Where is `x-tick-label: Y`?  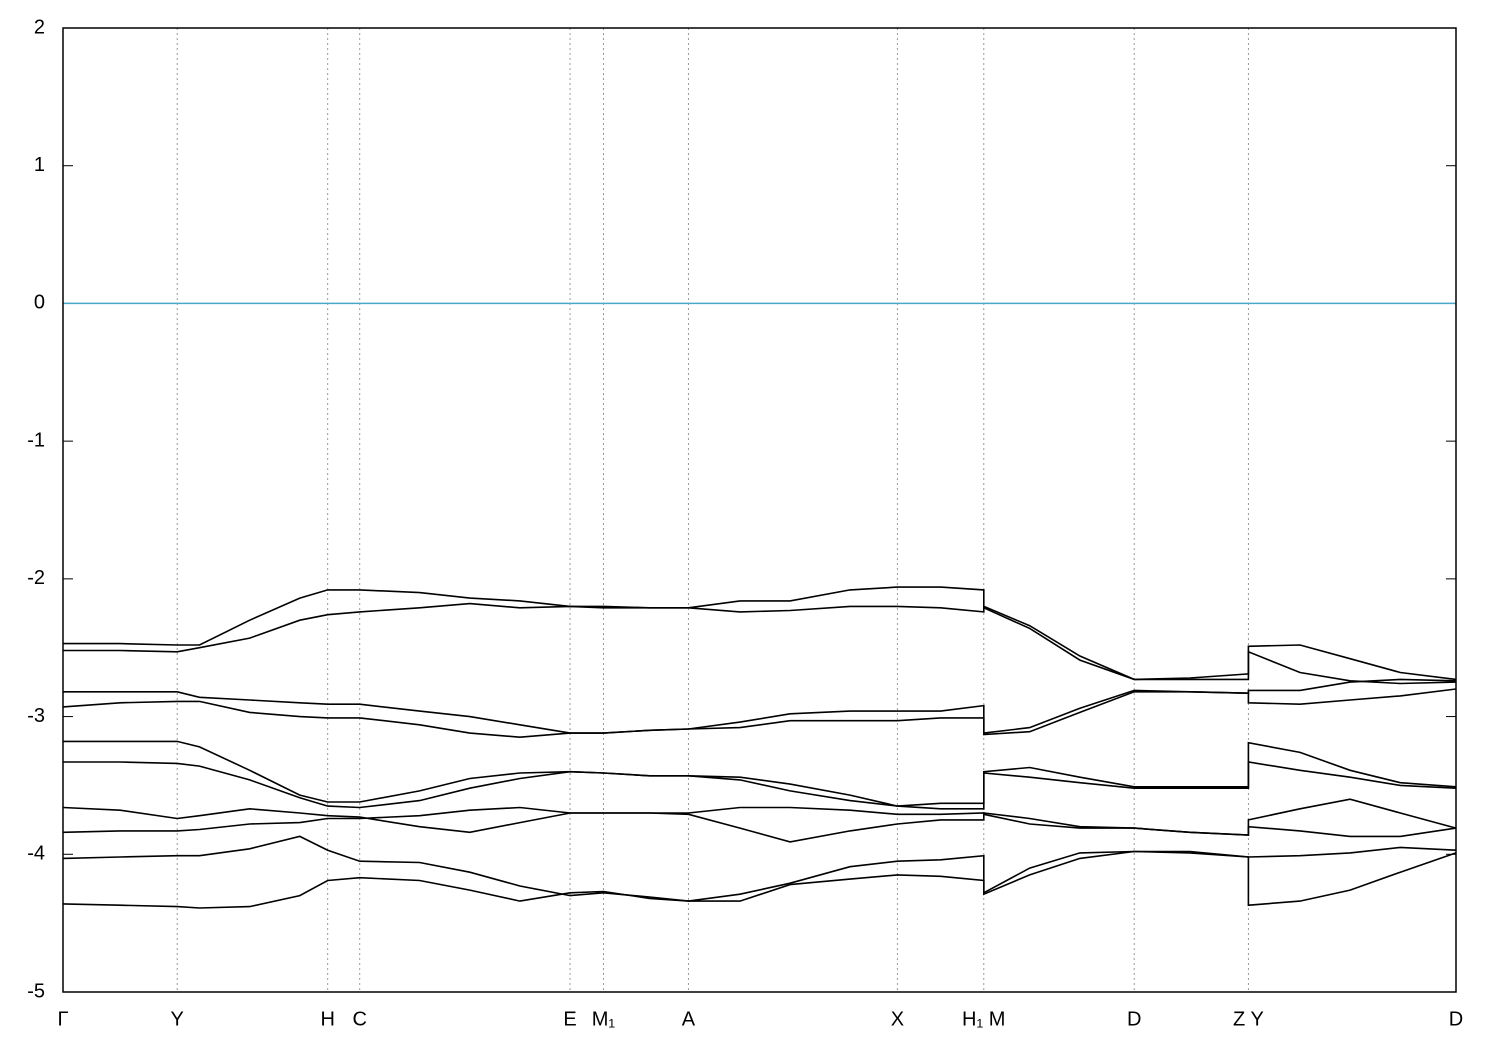 x-tick-label: Y is located at coordinates (177, 1019).